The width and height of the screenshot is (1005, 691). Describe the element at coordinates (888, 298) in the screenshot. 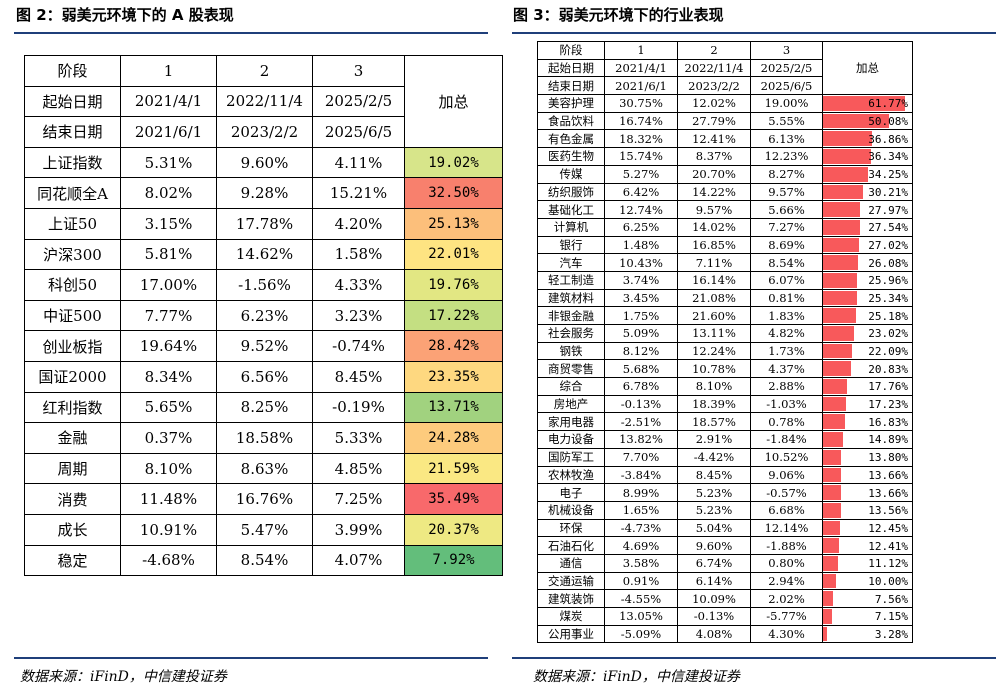

I see `sum-return: 25.34%` at that location.